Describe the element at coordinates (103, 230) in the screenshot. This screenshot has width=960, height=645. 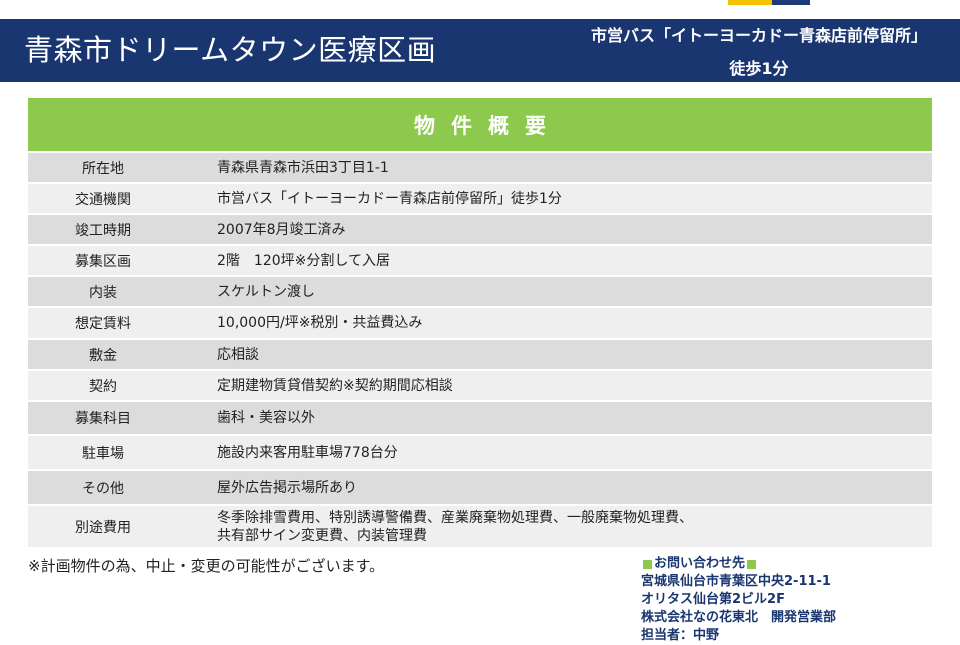
I see `row-label: 竣工時期` at that location.